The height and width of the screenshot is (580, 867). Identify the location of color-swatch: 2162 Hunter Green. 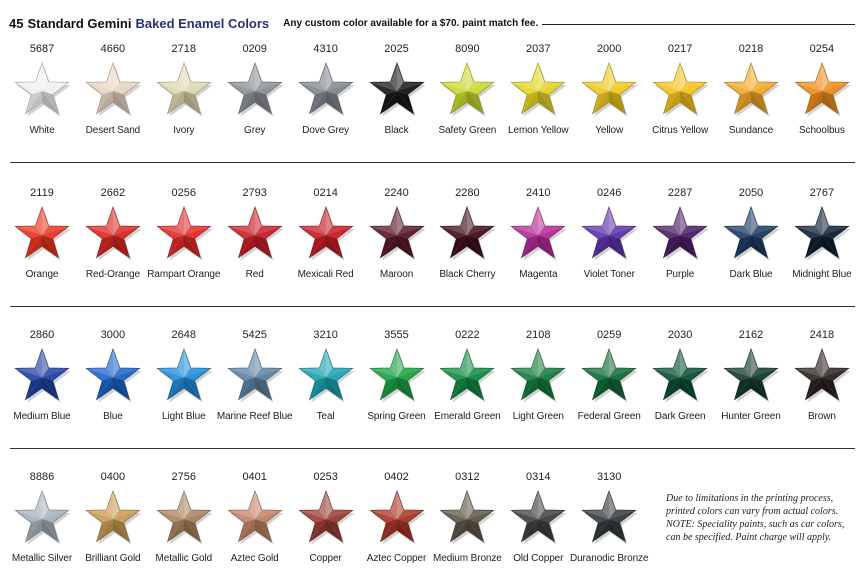
(751, 383).